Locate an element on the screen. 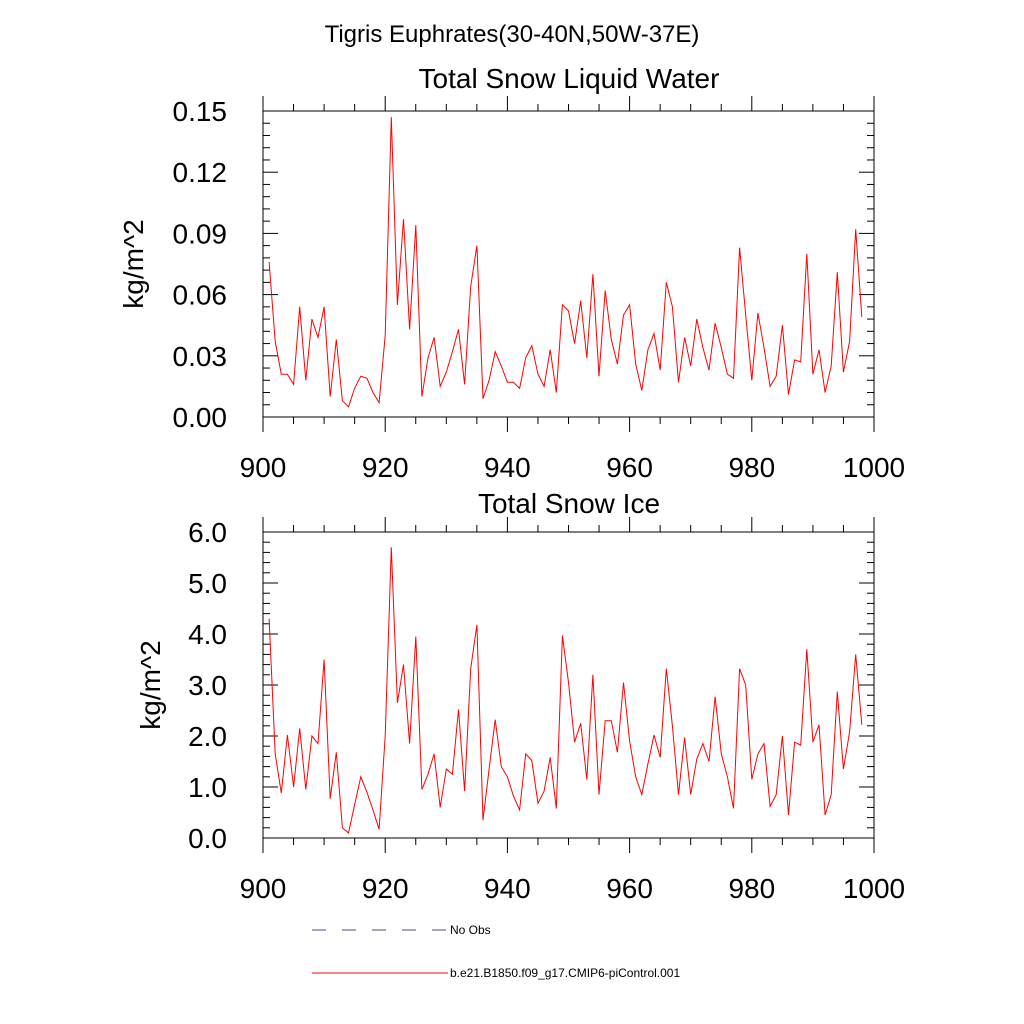  y-tick-label: 6.0 is located at coordinates (207, 532).